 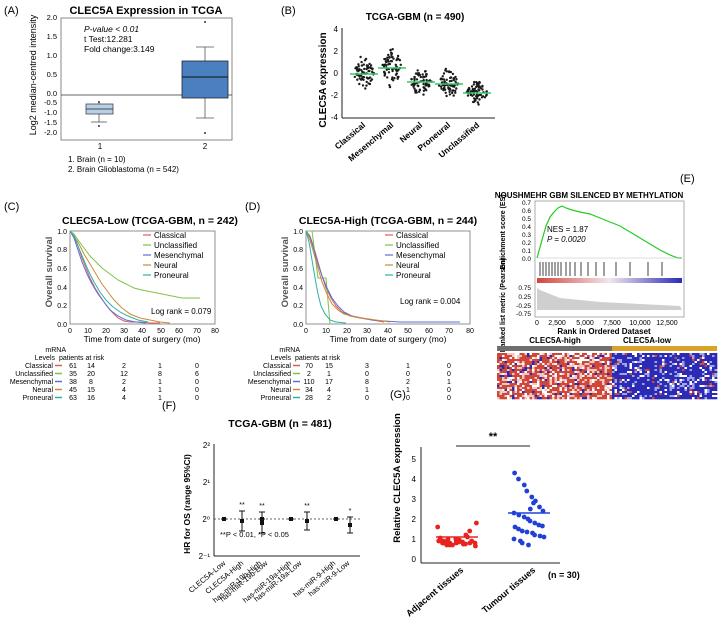 What do you see at coordinates (367, 366) in the screenshot?
I see `risk-cell: 3` at bounding box center [367, 366].